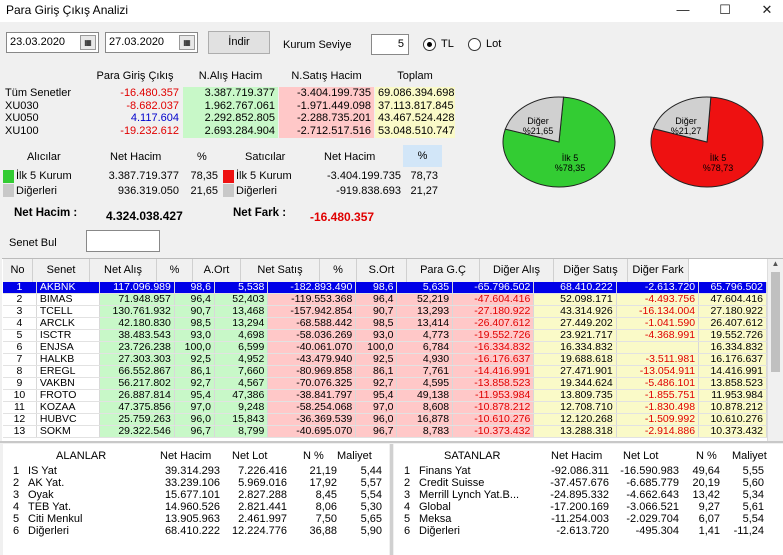 Image resolution: width=783 pixels, height=555 pixels. Describe the element at coordinates (123, 241) in the screenshot. I see `senet-bul-input` at that location.